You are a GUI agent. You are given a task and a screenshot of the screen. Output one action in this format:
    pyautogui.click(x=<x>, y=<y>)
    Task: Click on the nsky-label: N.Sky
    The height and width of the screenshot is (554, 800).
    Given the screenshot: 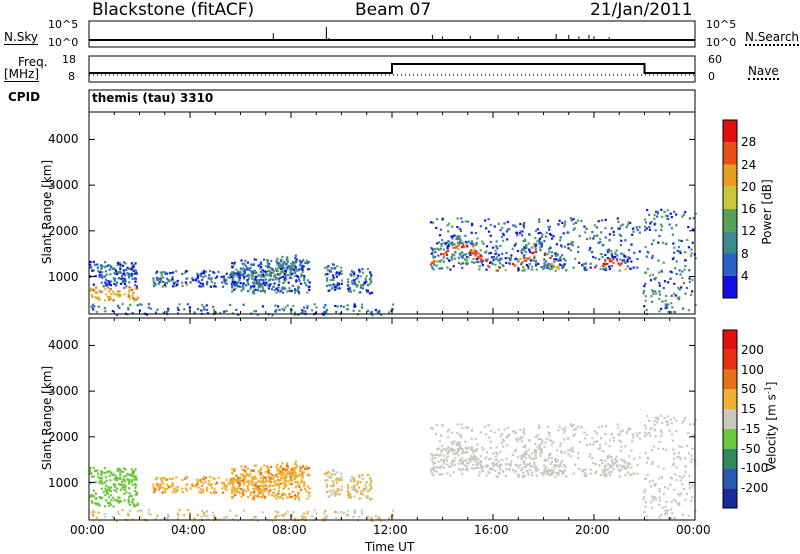 What is the action you would take?
    pyautogui.click(x=21, y=37)
    